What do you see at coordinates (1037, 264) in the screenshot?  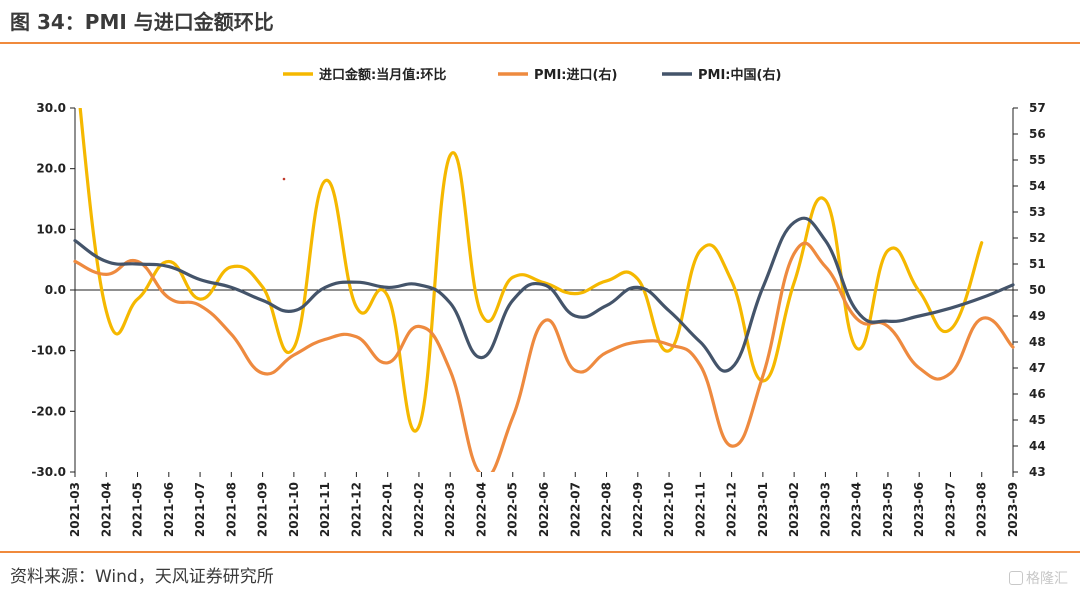 I see `y-right-tick-label: 51` at bounding box center [1037, 264].